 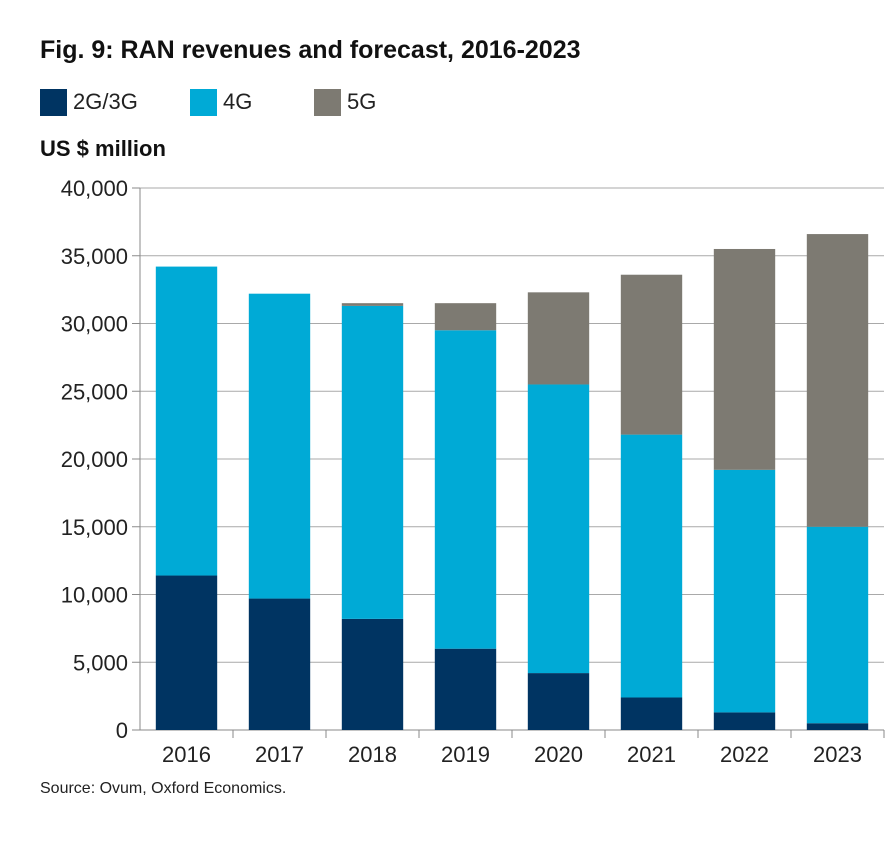 What do you see at coordinates (465, 489) in the screenshot?
I see `bar-4g-2019` at bounding box center [465, 489].